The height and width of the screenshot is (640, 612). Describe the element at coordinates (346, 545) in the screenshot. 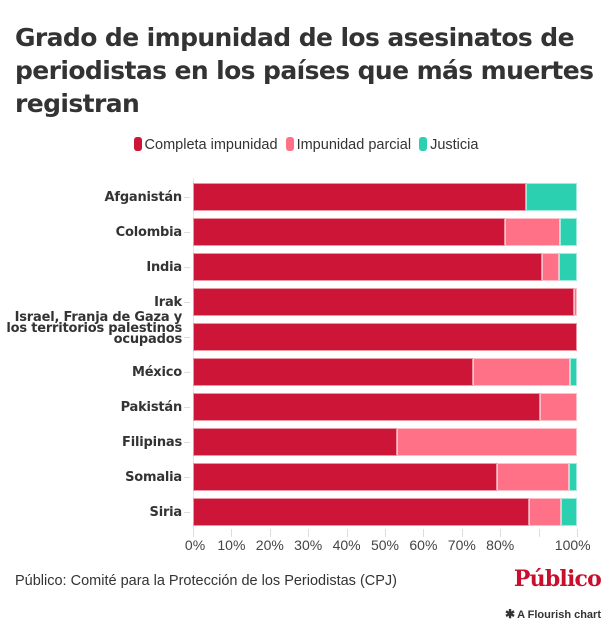

I see `x-tick-label: 40%` at that location.